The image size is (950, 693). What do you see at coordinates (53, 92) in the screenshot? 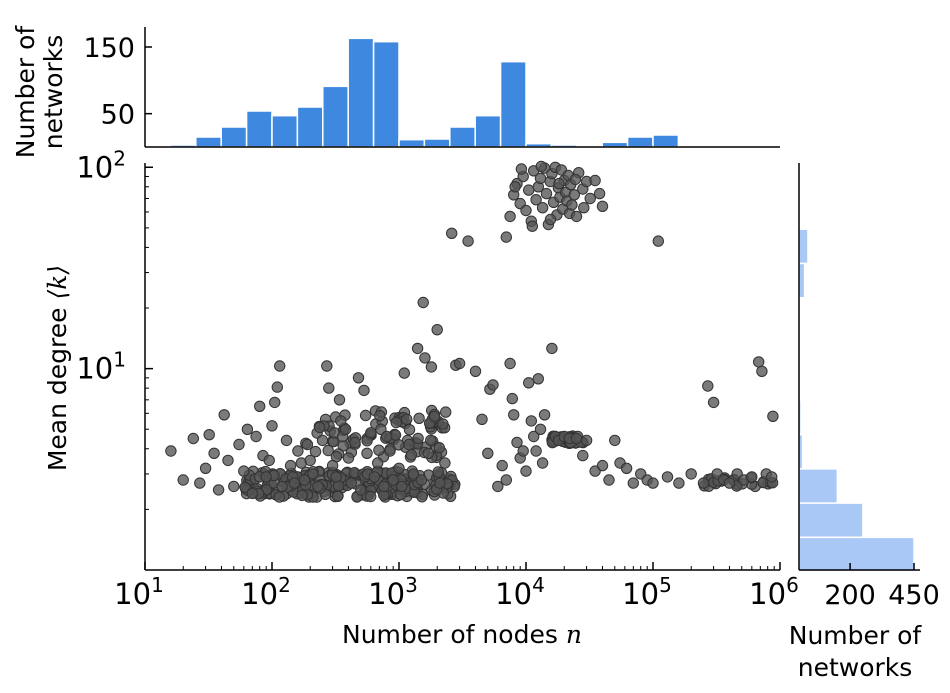
I see `top-histogram-ylabel-line2: networks` at bounding box center [53, 92].